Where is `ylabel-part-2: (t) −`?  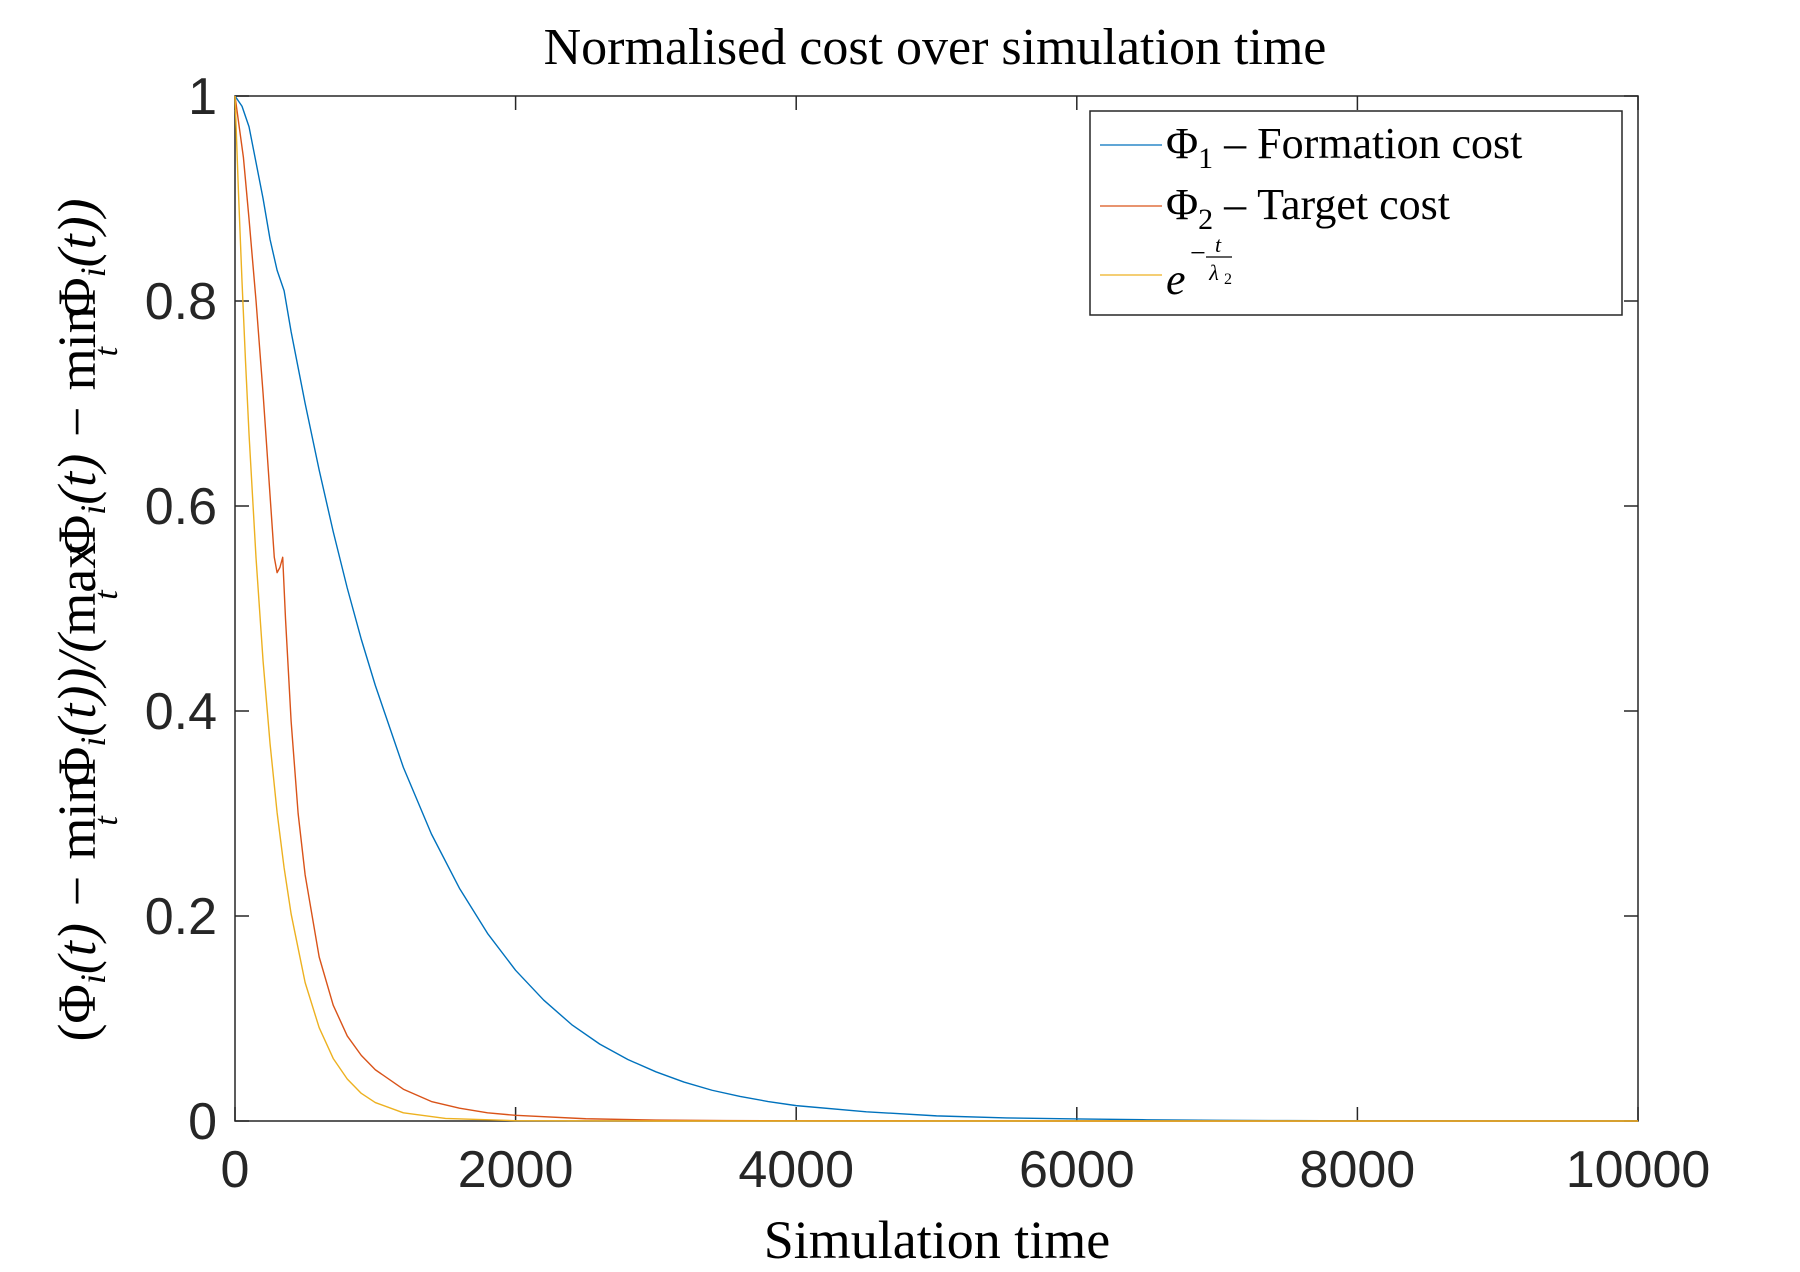
ylabel-part-2: (t) − is located at coordinates (77, 447).